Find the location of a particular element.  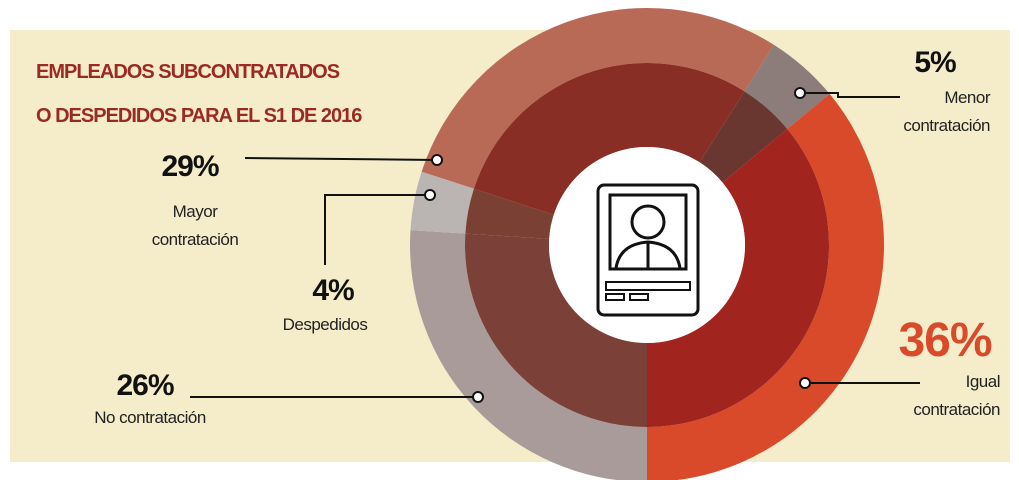

title-line: O DESPEDIDOS PARA EL S1 DE 2016 is located at coordinates (199, 116).